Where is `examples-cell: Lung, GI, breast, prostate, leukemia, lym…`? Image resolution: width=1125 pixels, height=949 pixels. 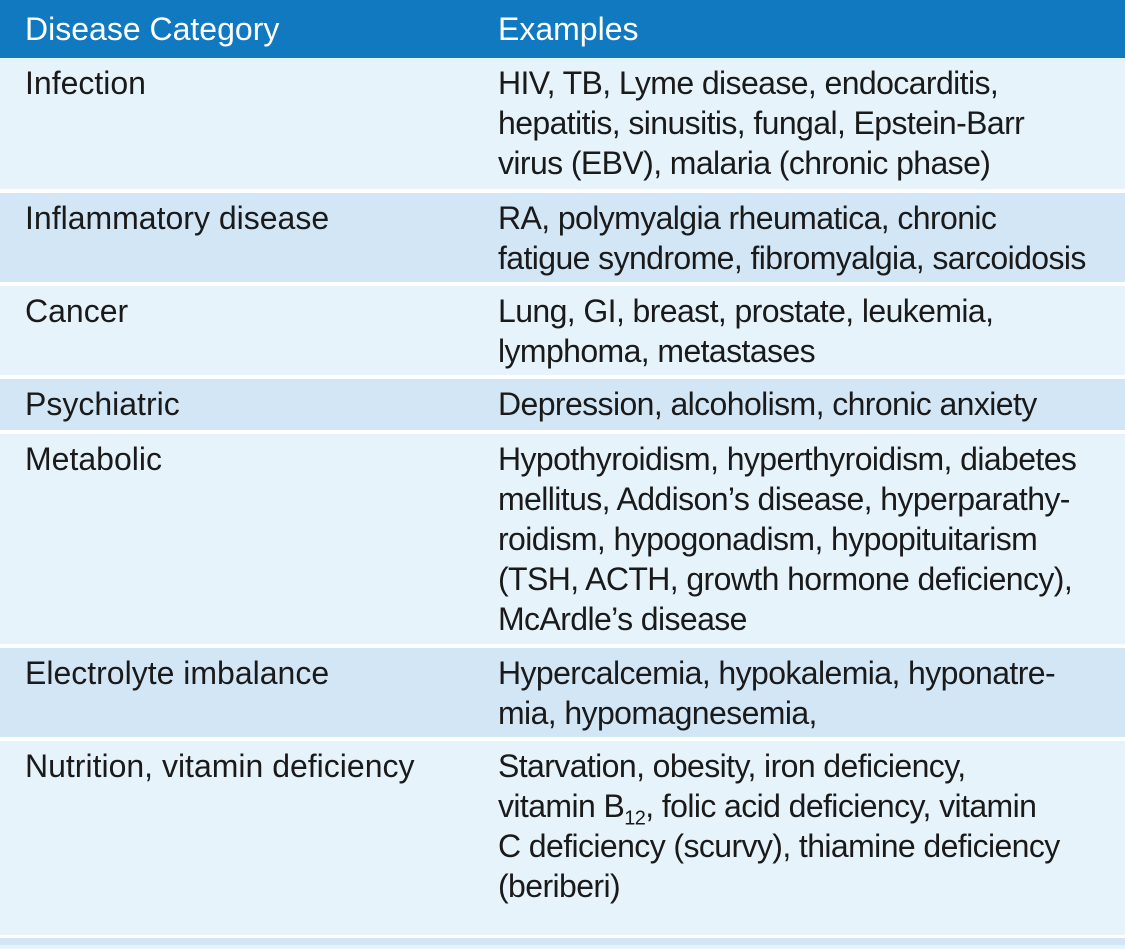
examples-cell: Lung, GI, breast, prostate, leukemia, lym… is located at coordinates (808, 330).